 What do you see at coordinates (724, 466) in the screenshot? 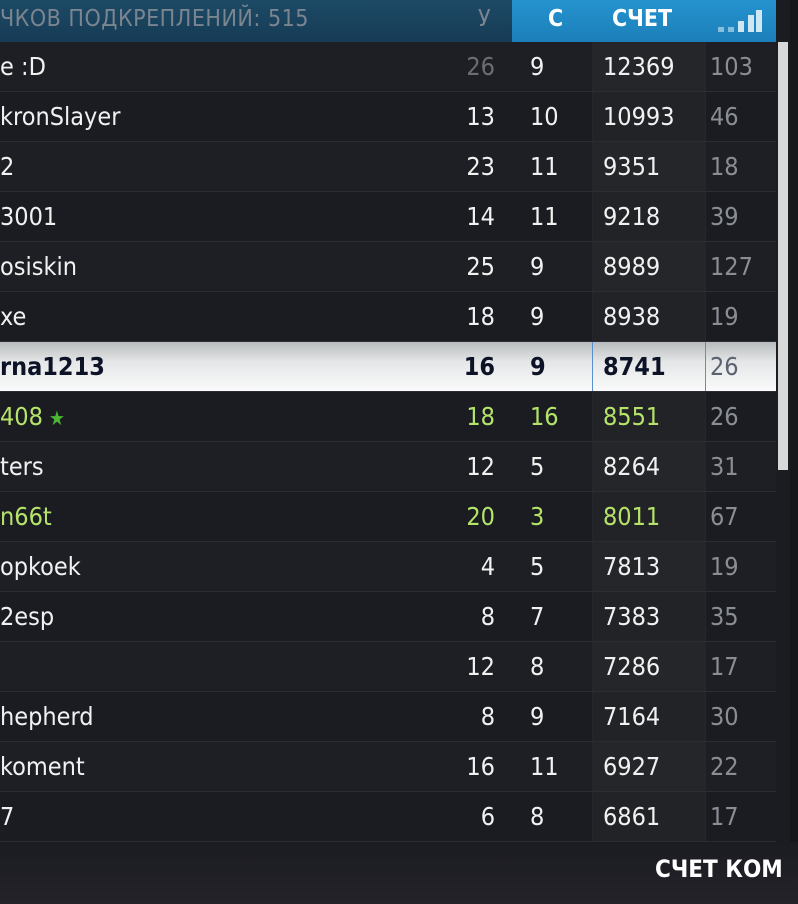
I see `ping-value: 31` at bounding box center [724, 466].